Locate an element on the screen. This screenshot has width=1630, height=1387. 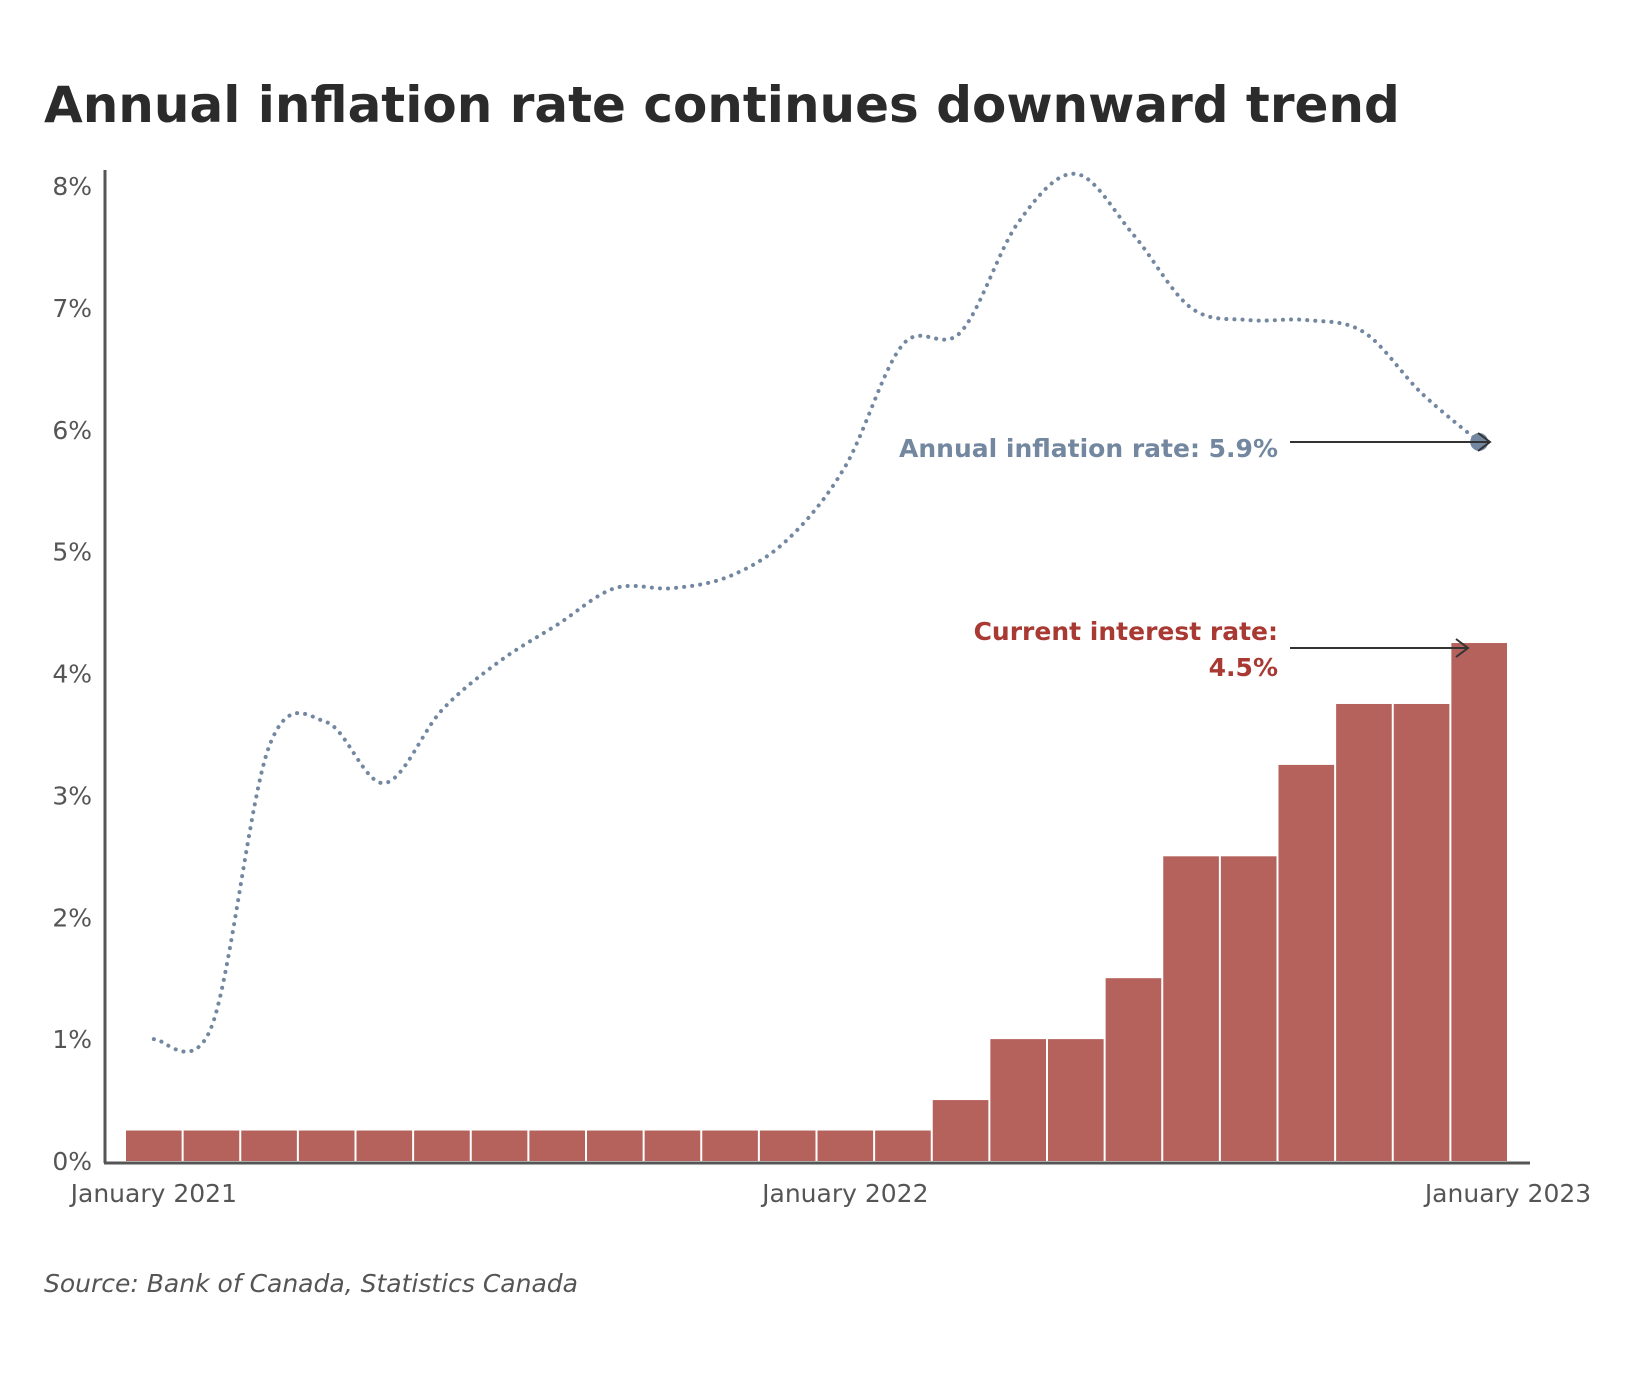
y-tick-label: 3% is located at coordinates (72, 795).